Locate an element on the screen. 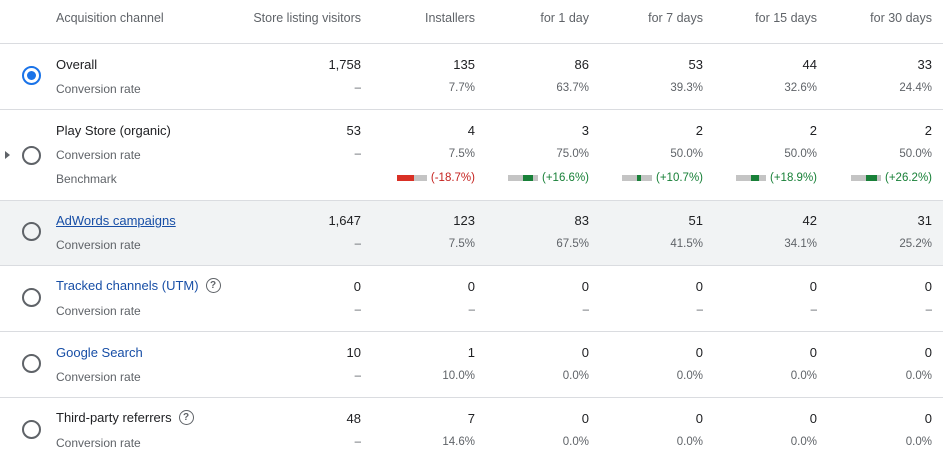  row-name: Overall is located at coordinates (77, 64).